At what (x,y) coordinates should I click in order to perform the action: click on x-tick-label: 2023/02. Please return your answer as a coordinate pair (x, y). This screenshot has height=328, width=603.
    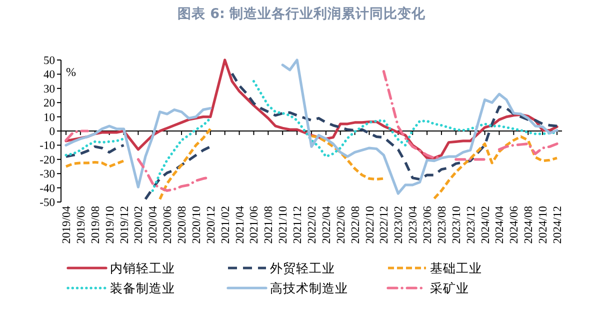
    Looking at the image, I should click on (399, 225).